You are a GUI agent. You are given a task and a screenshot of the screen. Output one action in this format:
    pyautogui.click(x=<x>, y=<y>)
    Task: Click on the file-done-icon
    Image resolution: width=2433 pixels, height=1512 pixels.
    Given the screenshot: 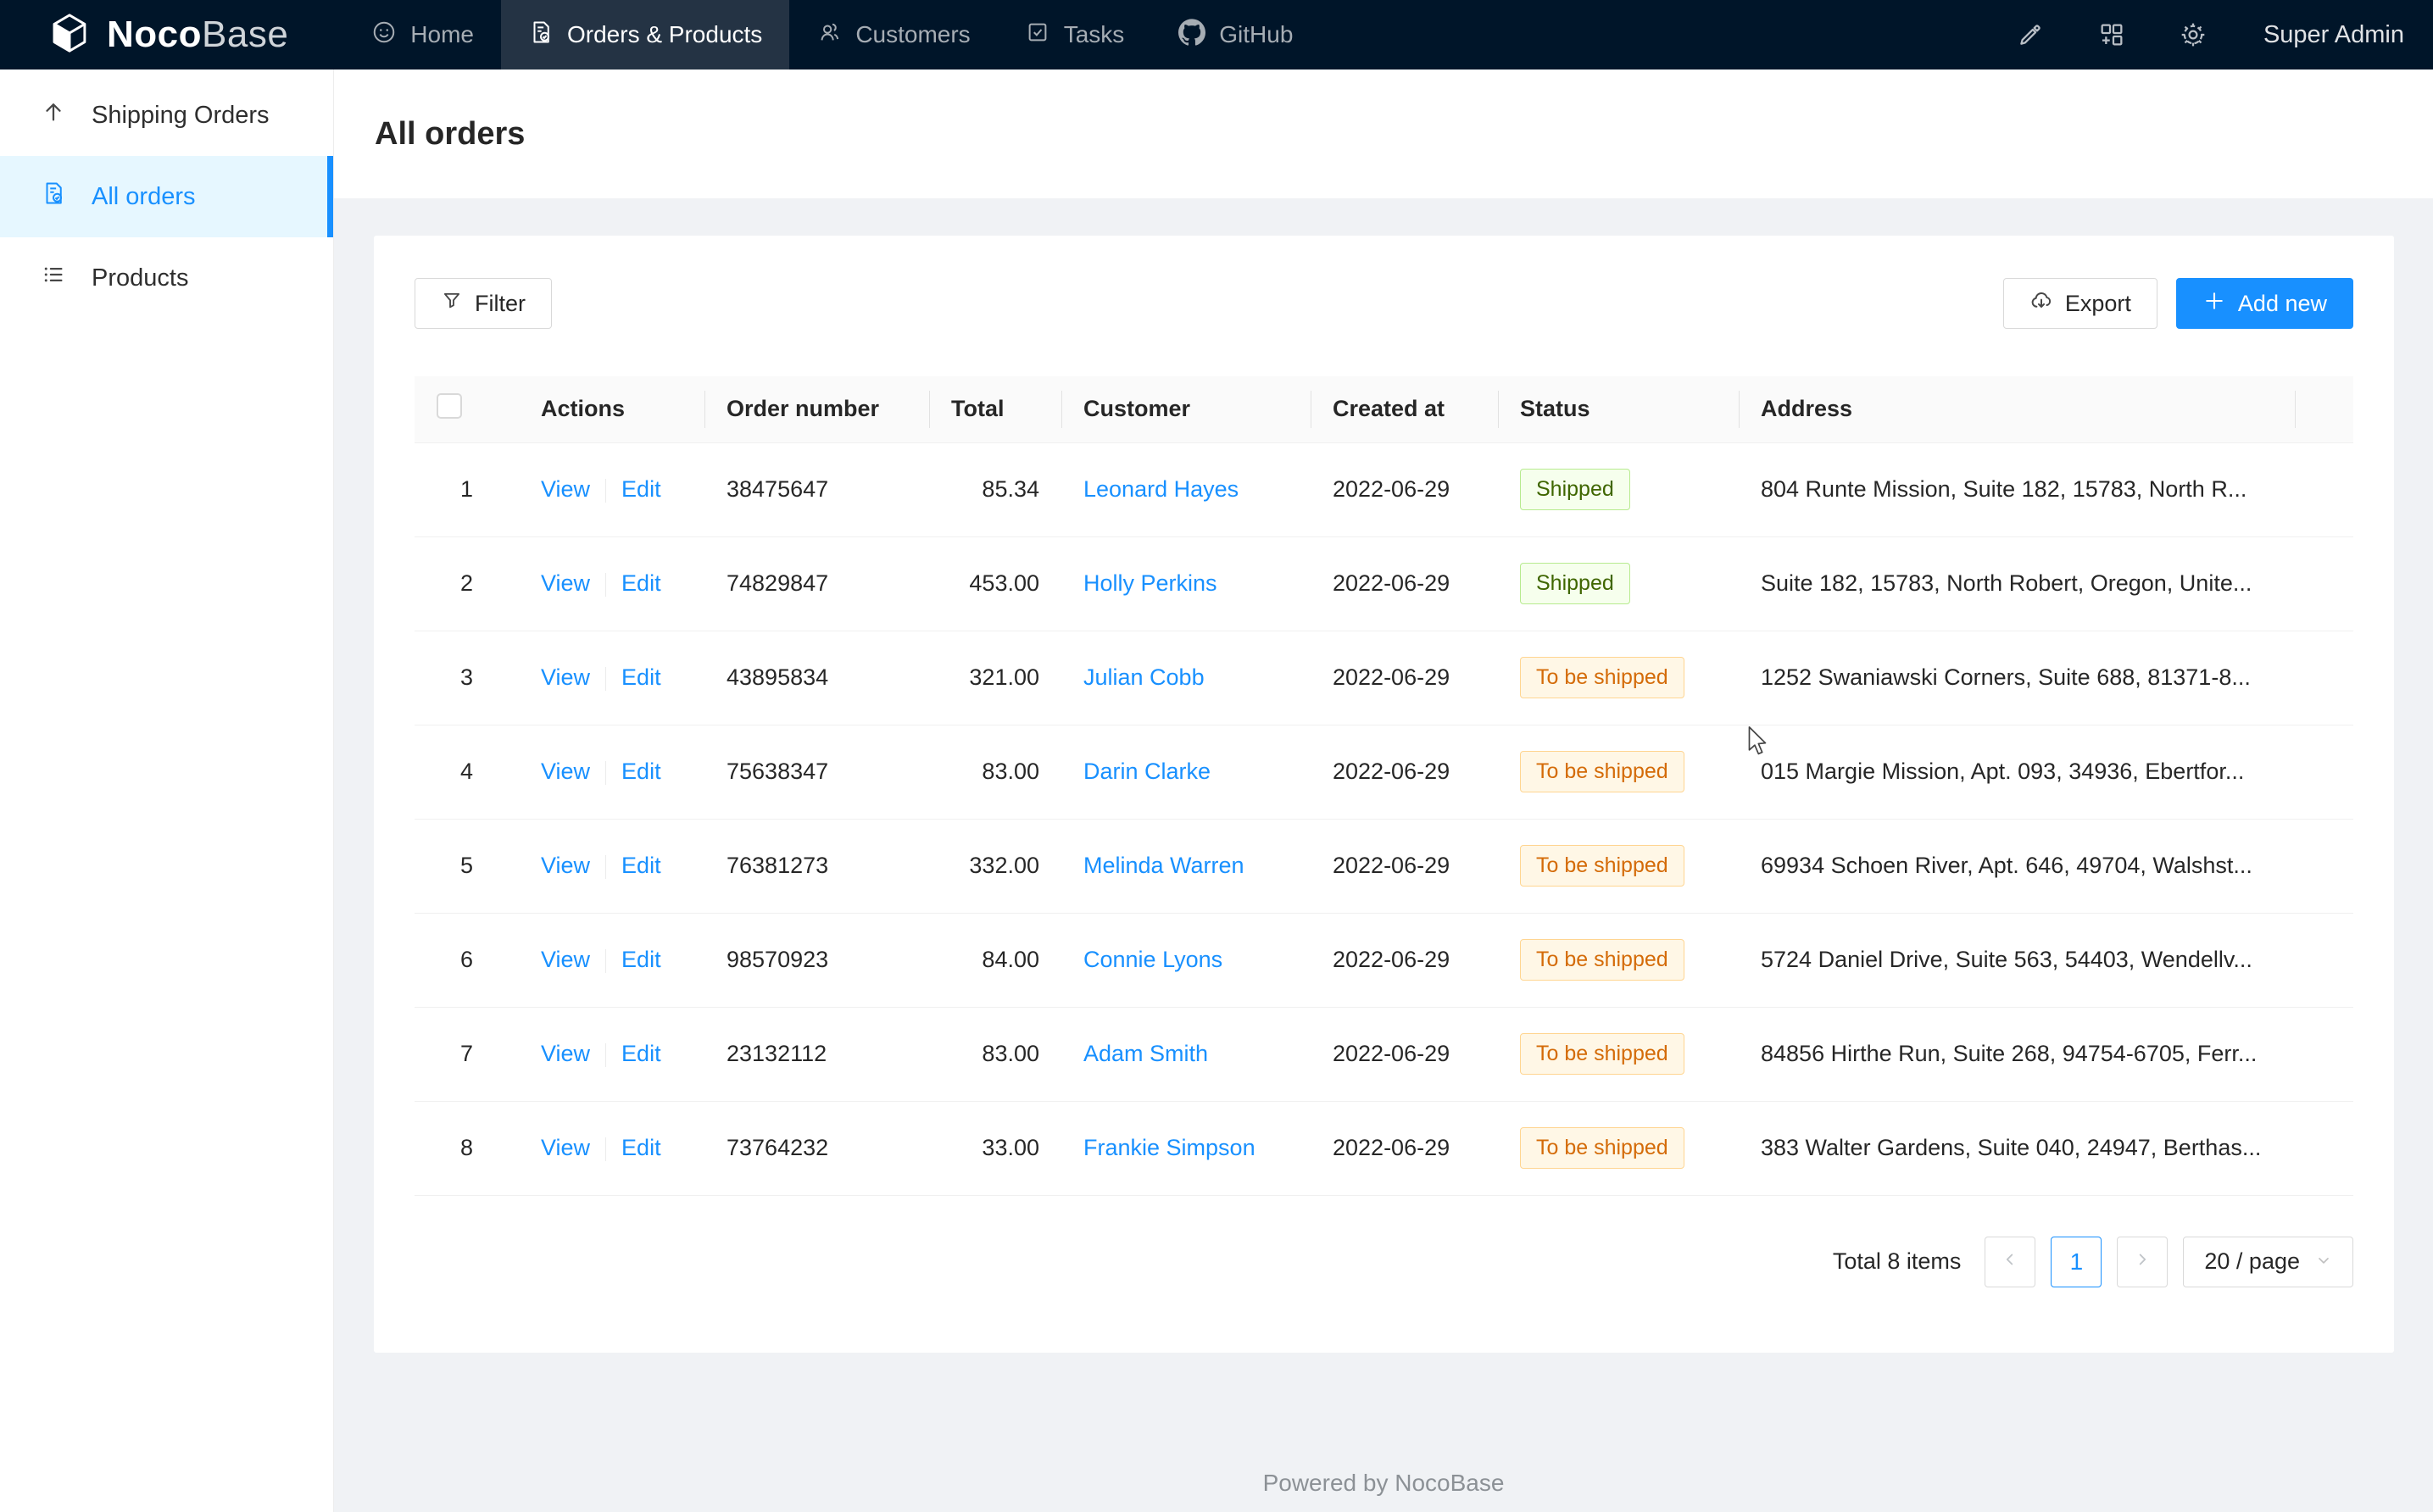 What is the action you would take?
    pyautogui.click(x=541, y=35)
    